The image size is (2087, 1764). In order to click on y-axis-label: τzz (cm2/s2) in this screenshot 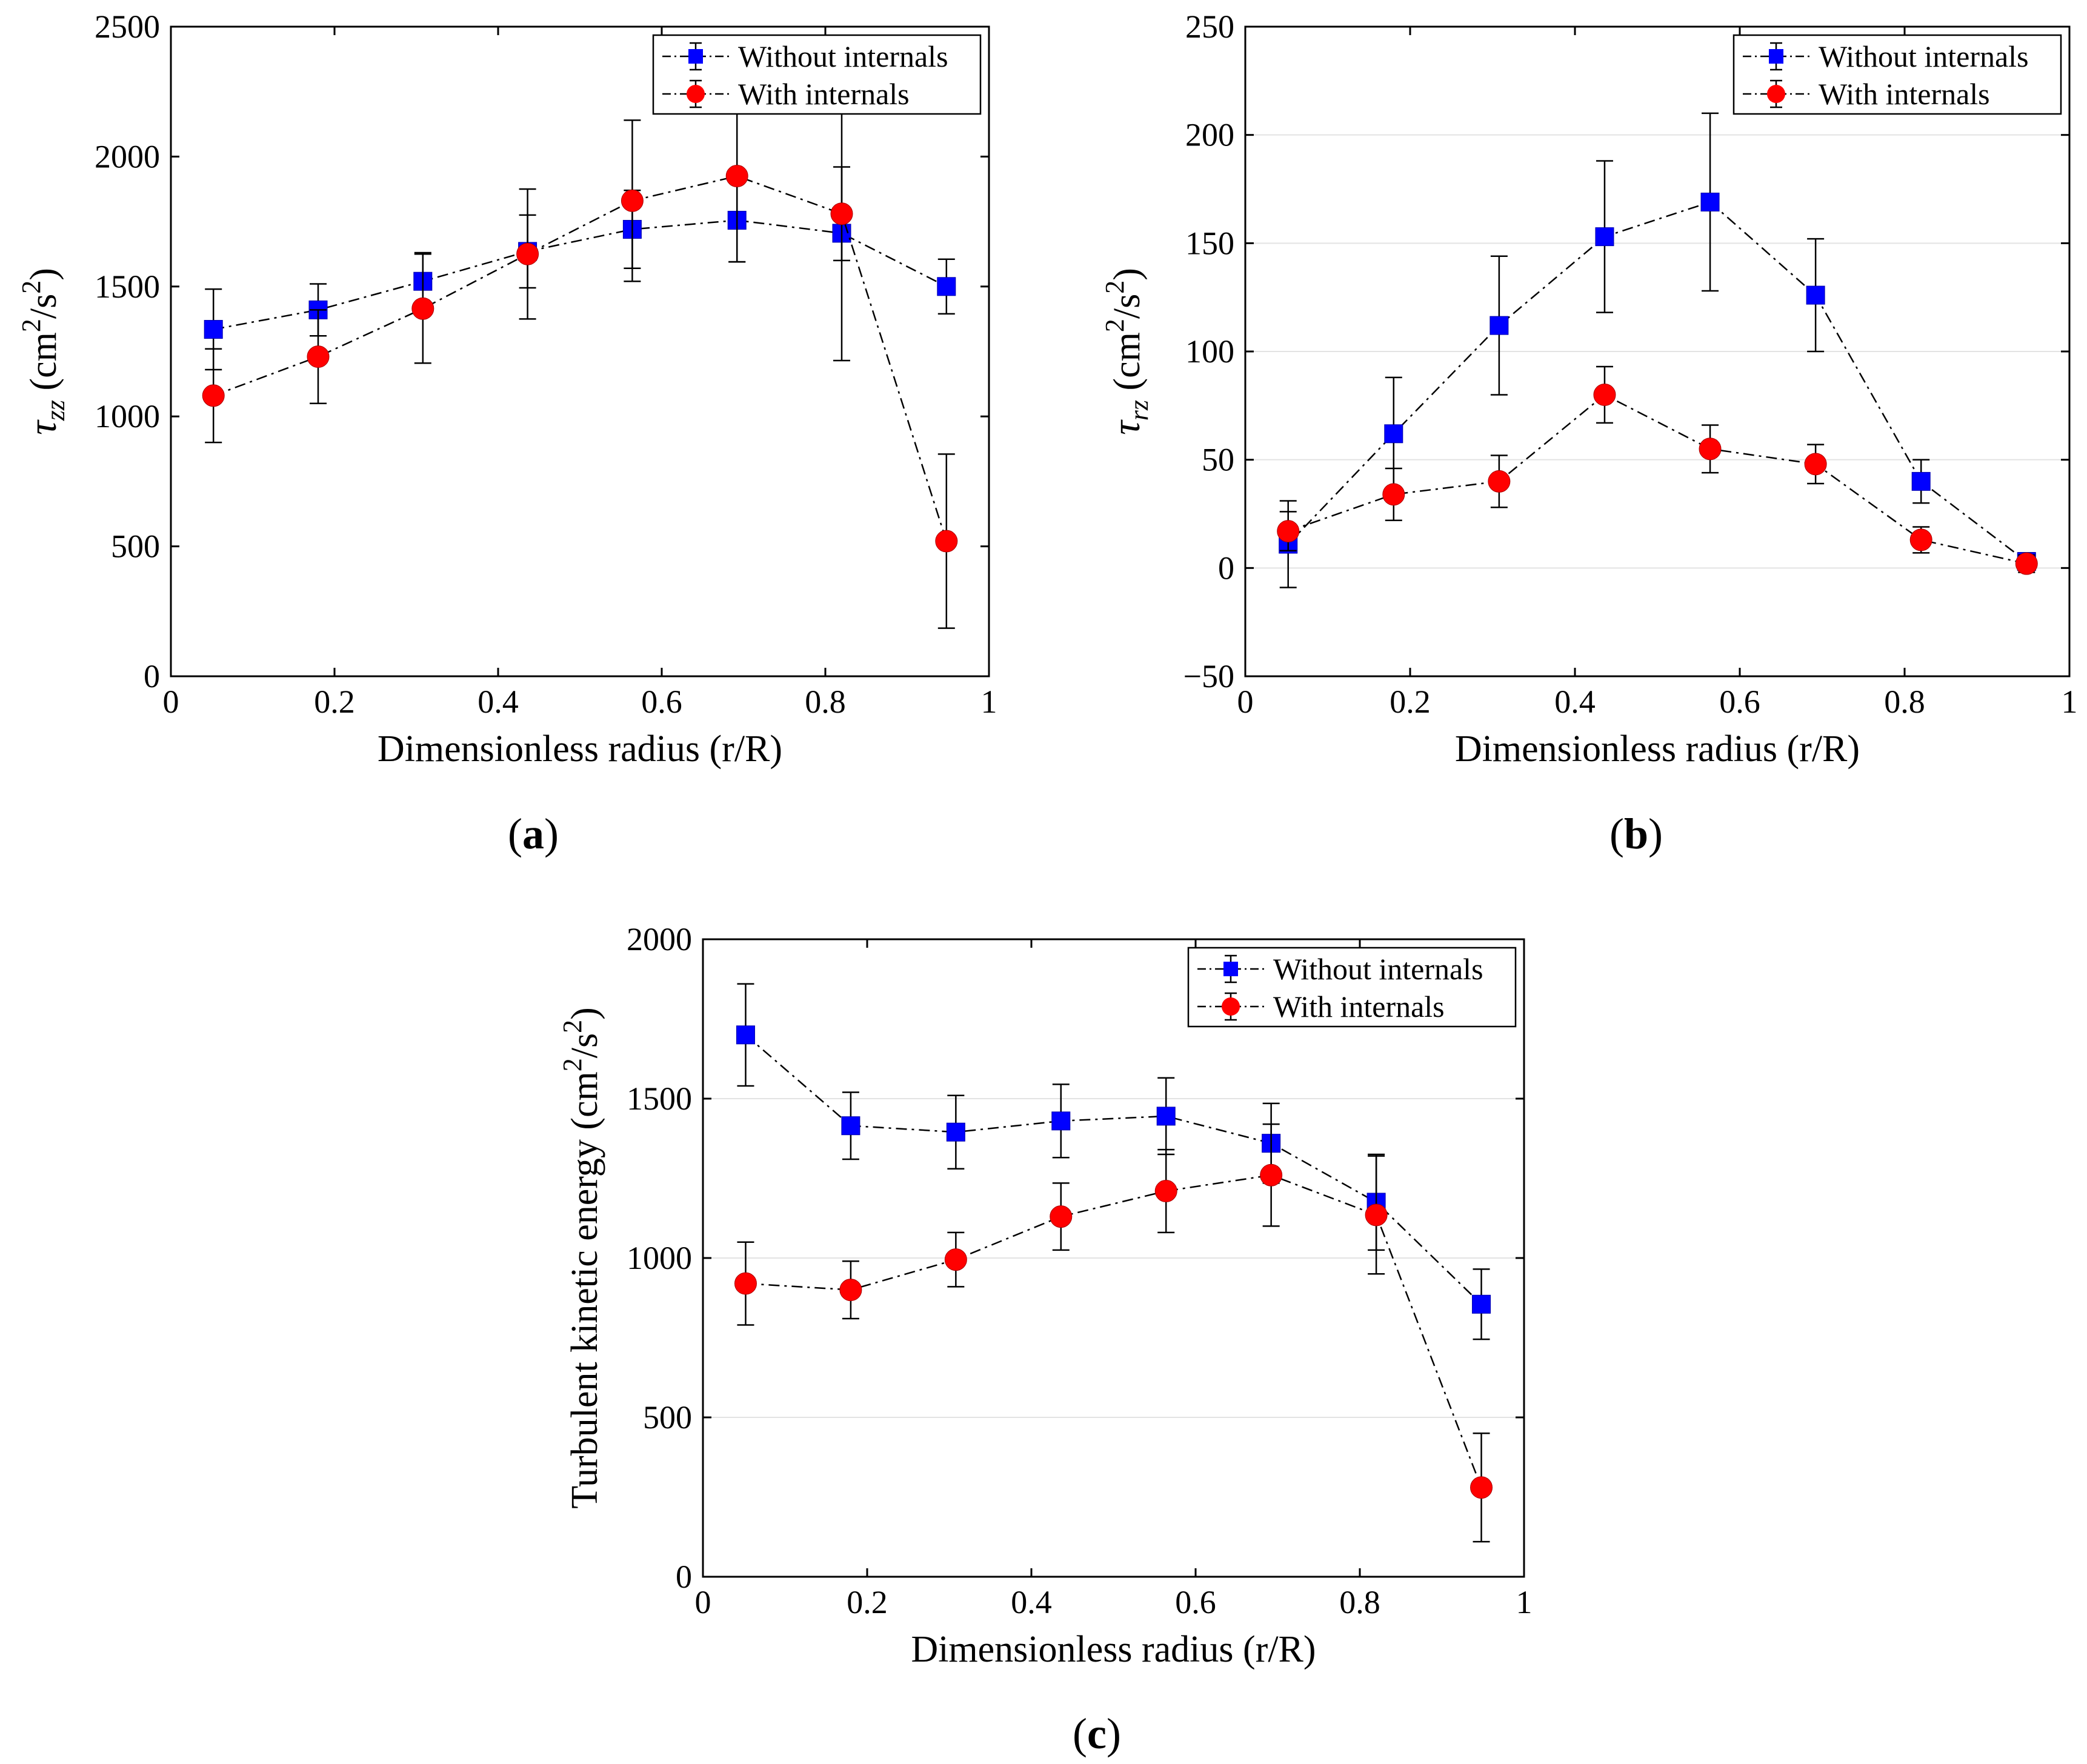, I will do `click(43, 352)`.